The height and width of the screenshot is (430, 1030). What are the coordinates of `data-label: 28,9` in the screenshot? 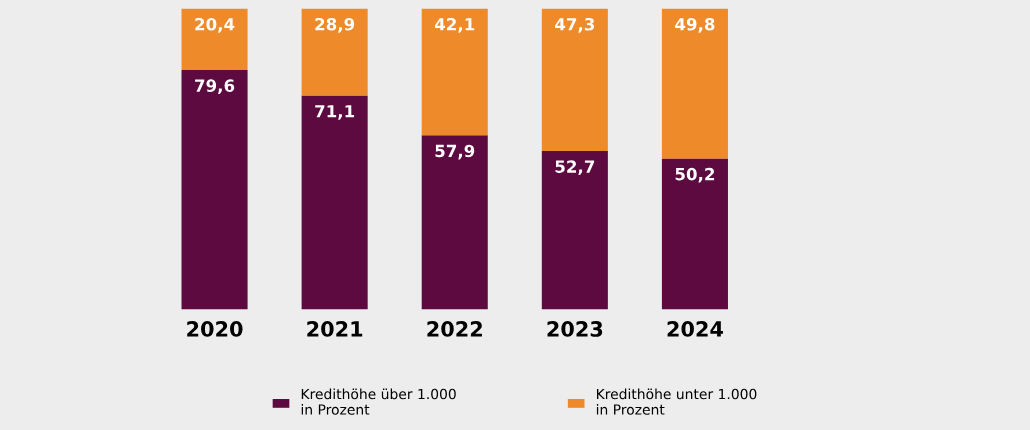 It's located at (335, 25).